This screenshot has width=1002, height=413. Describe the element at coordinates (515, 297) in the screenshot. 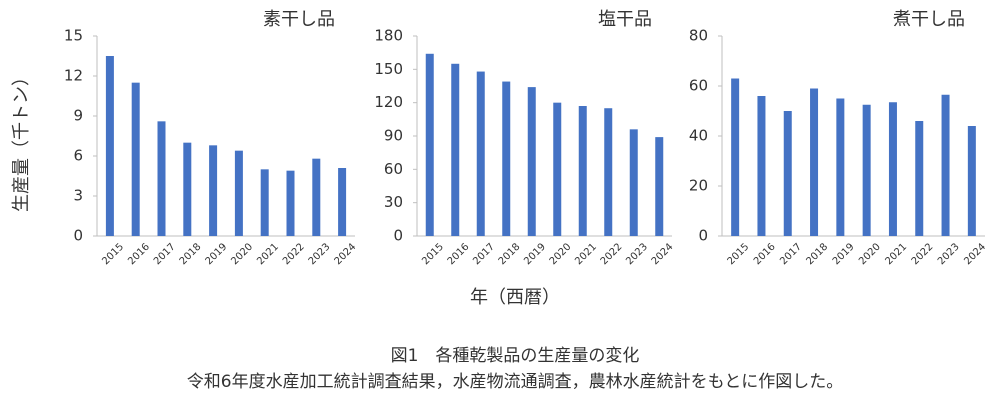

I see `x-axis-title: 年（西暦）` at that location.